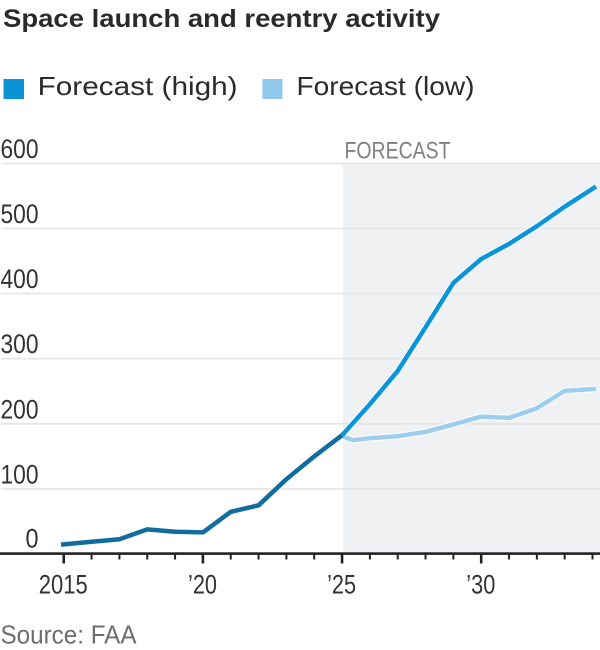 The image size is (600, 650). What do you see at coordinates (398, 151) in the screenshot?
I see `svg-text: FORECAST` at bounding box center [398, 151].